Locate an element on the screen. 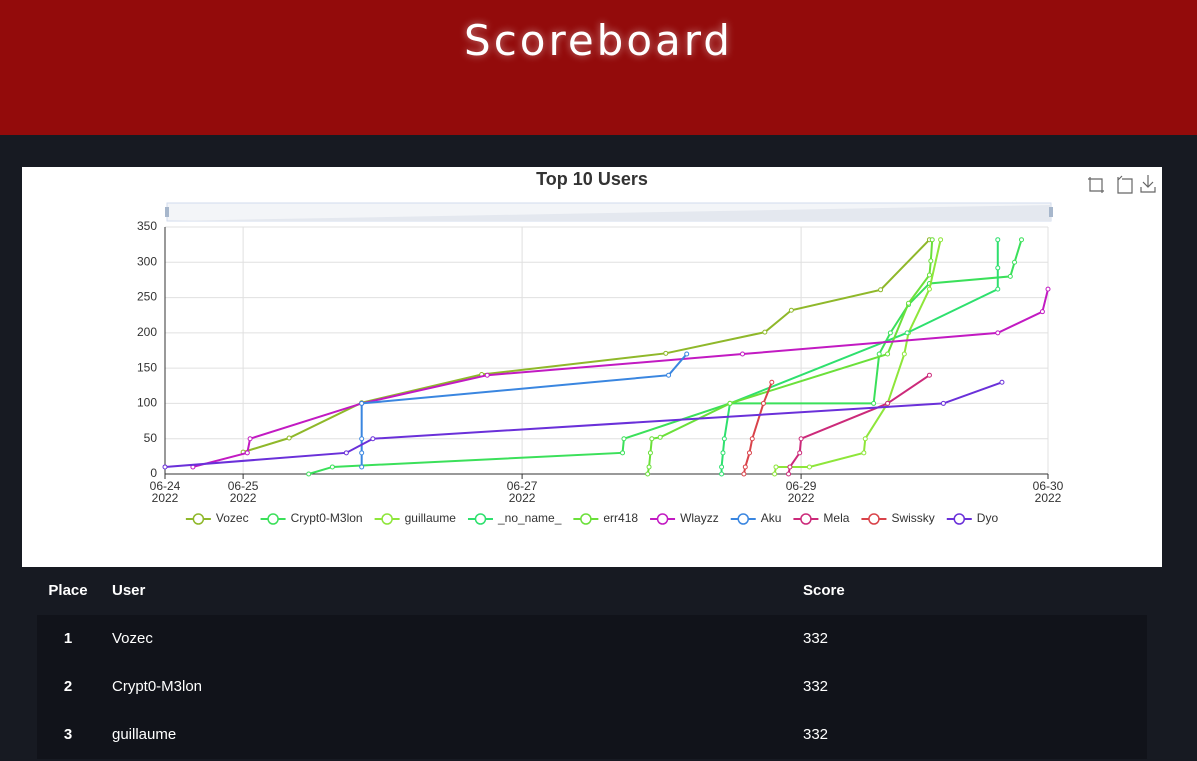  toolbox is located at coordinates (1122, 184).